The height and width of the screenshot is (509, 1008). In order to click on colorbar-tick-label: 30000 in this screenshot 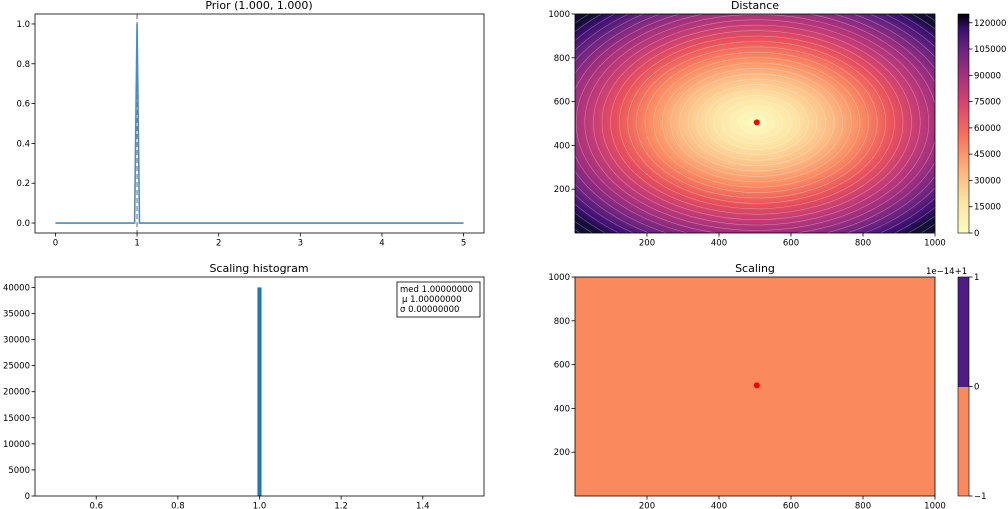, I will do `click(987, 181)`.